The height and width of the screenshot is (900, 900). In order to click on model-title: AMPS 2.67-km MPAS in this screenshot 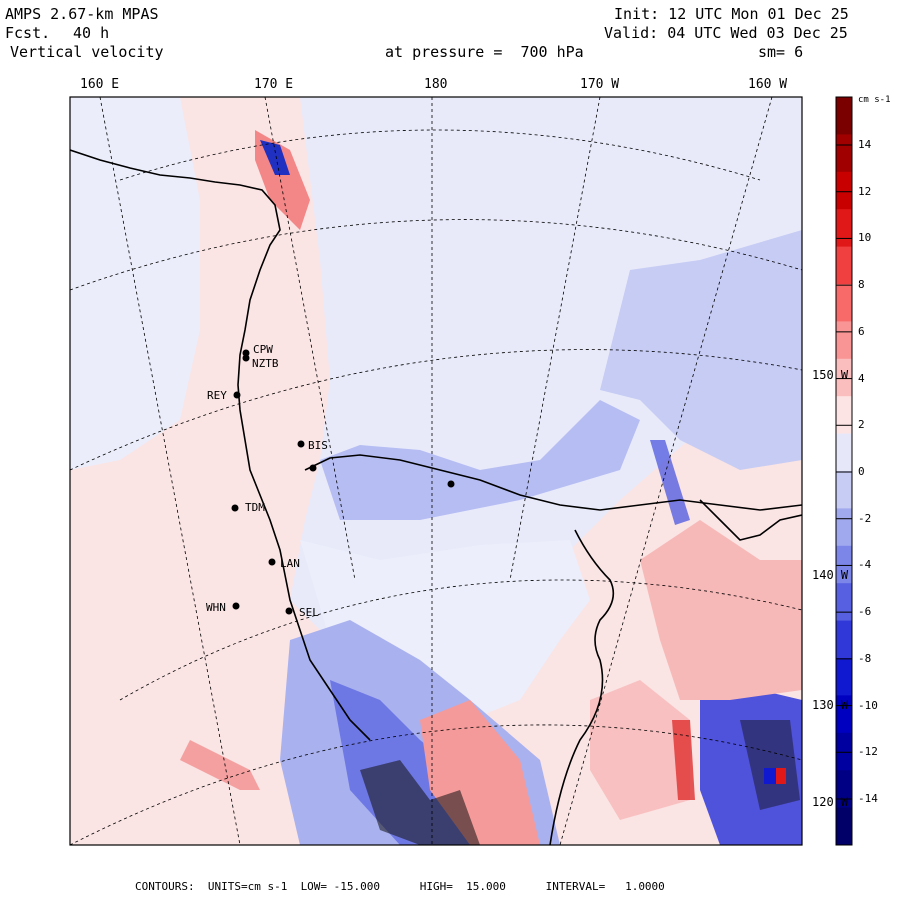, I will do `click(82, 14)`.